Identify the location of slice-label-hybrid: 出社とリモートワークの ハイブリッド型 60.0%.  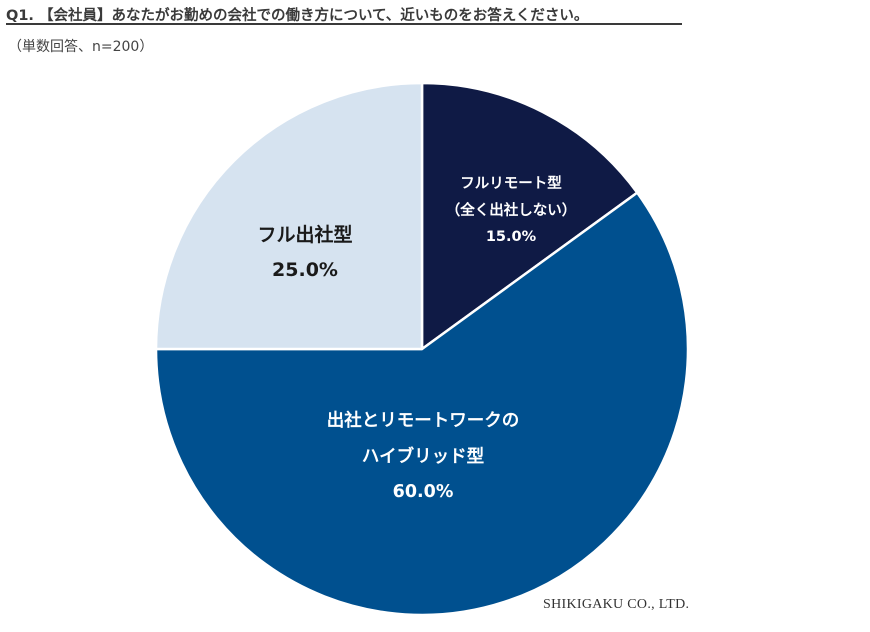
(423, 456).